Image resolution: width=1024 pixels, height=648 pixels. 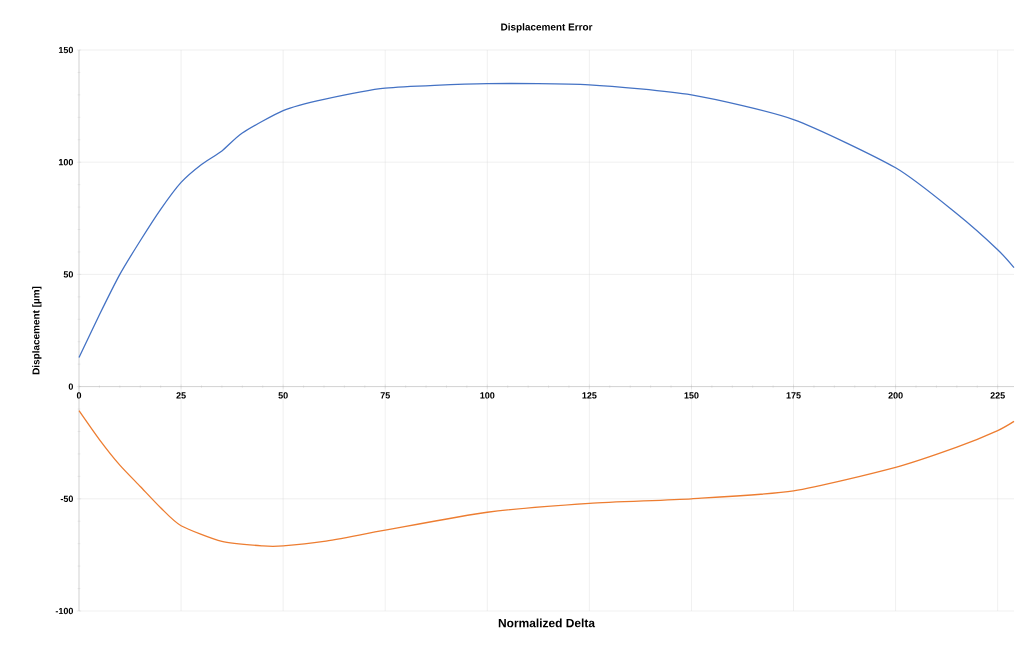 What do you see at coordinates (64, 611) in the screenshot?
I see `y-tick-label: -100` at bounding box center [64, 611].